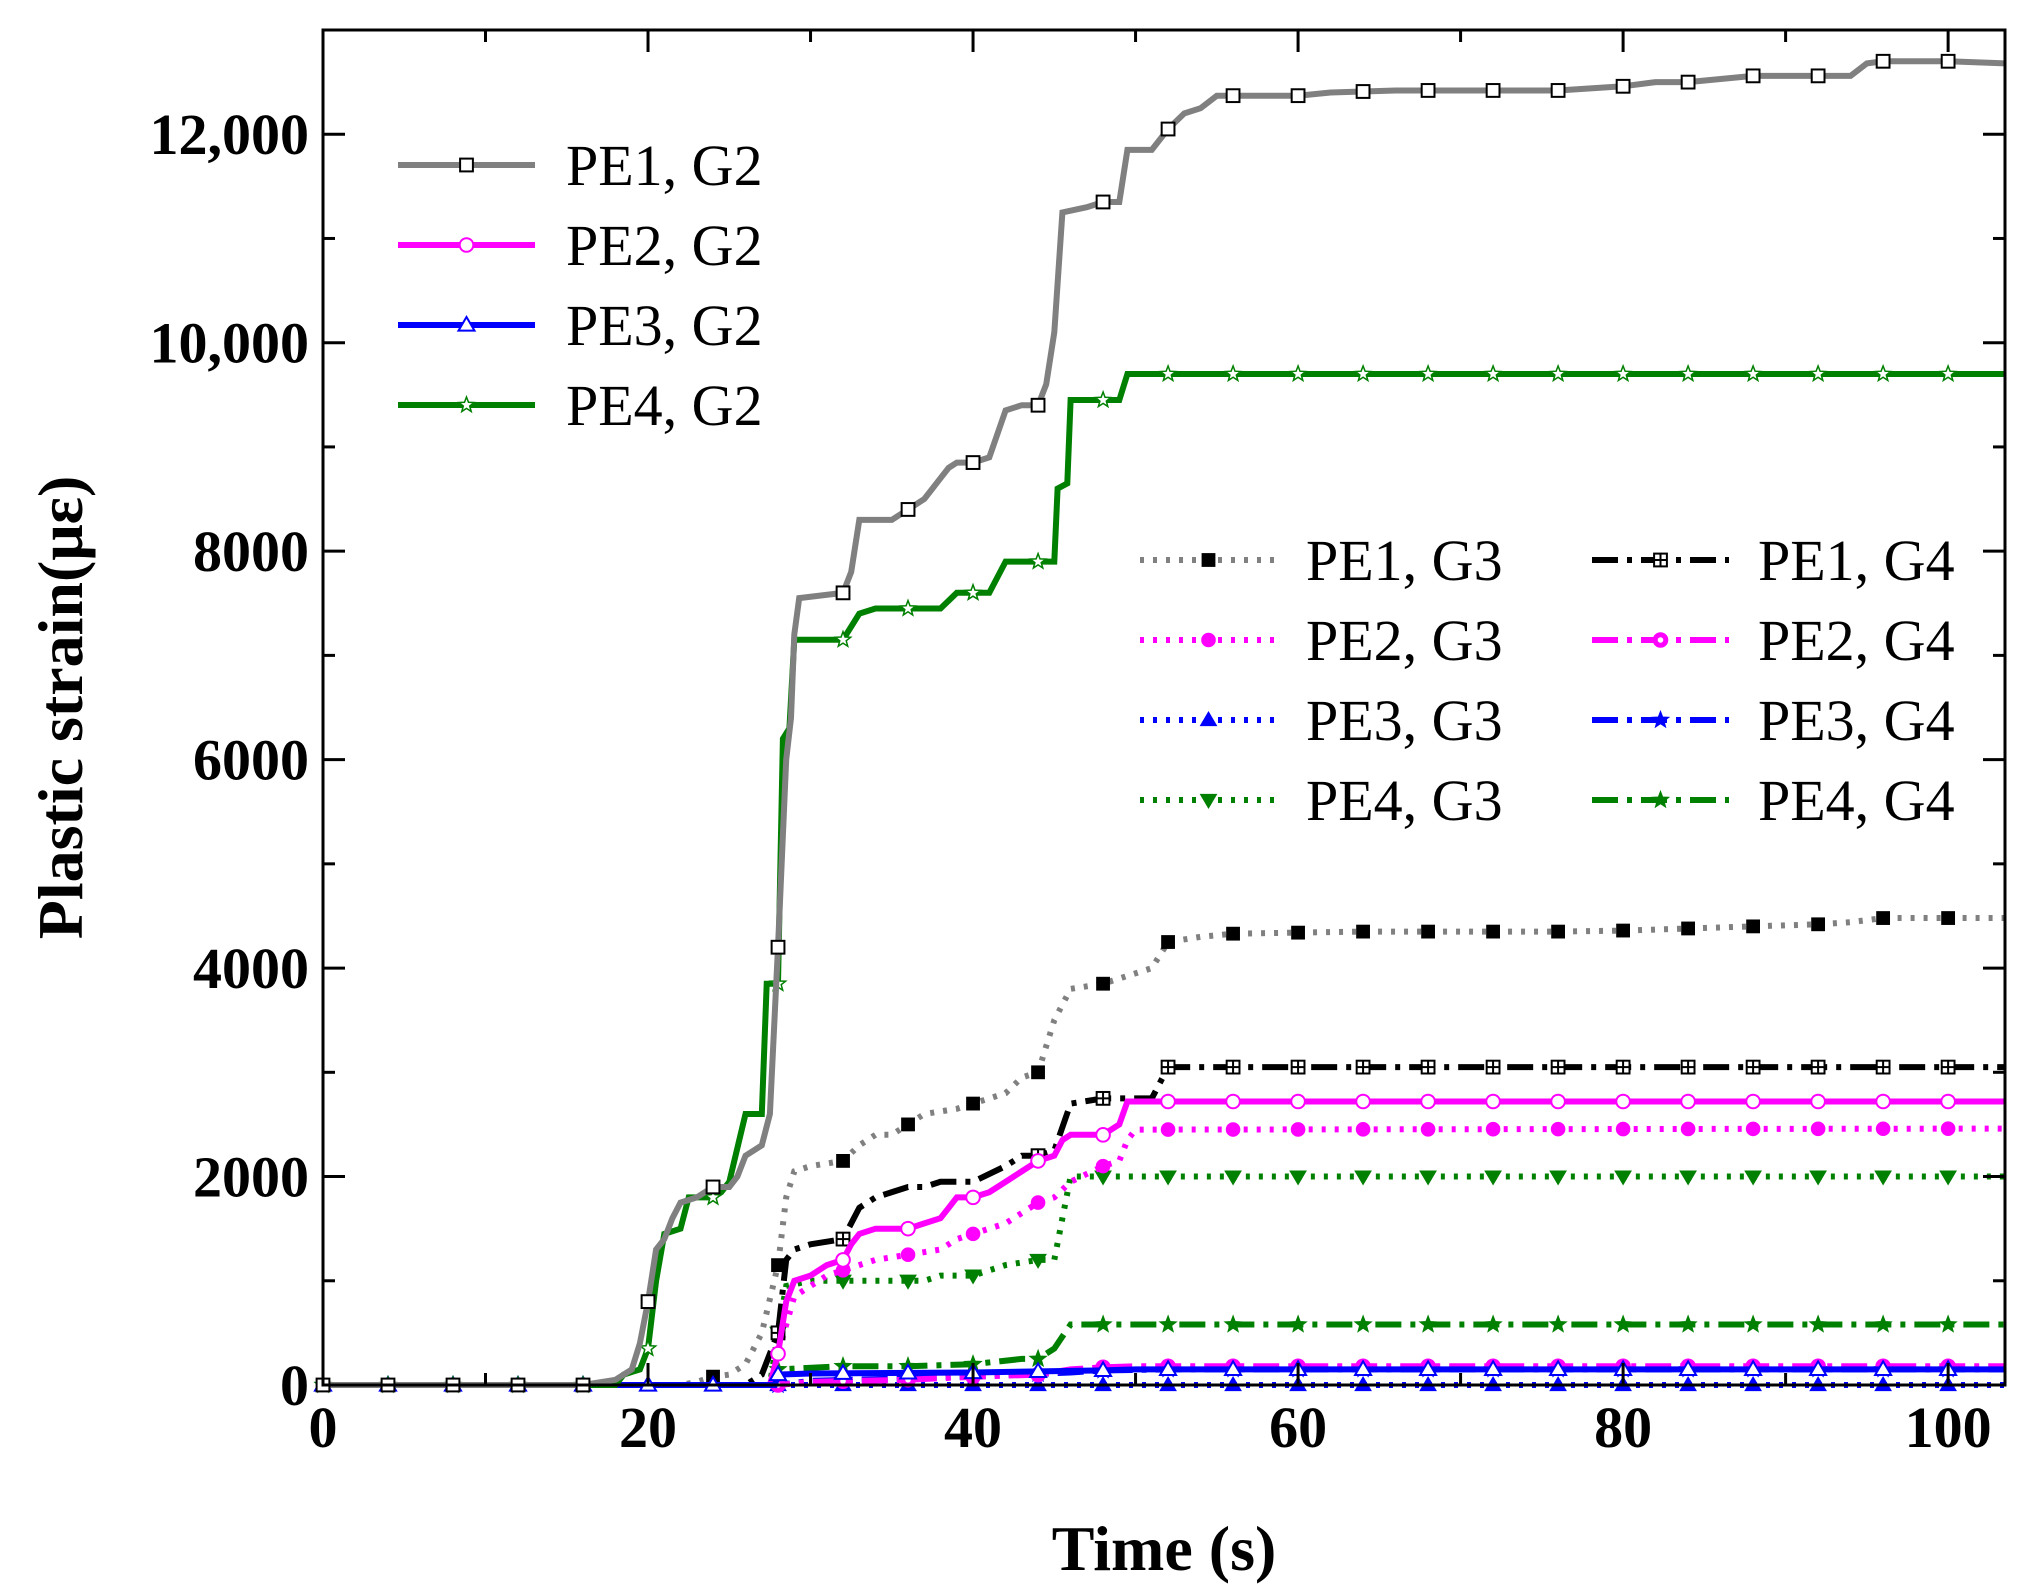 The height and width of the screenshot is (1593, 2030). I want to click on legend-label: PE3, G3, so click(1404, 720).